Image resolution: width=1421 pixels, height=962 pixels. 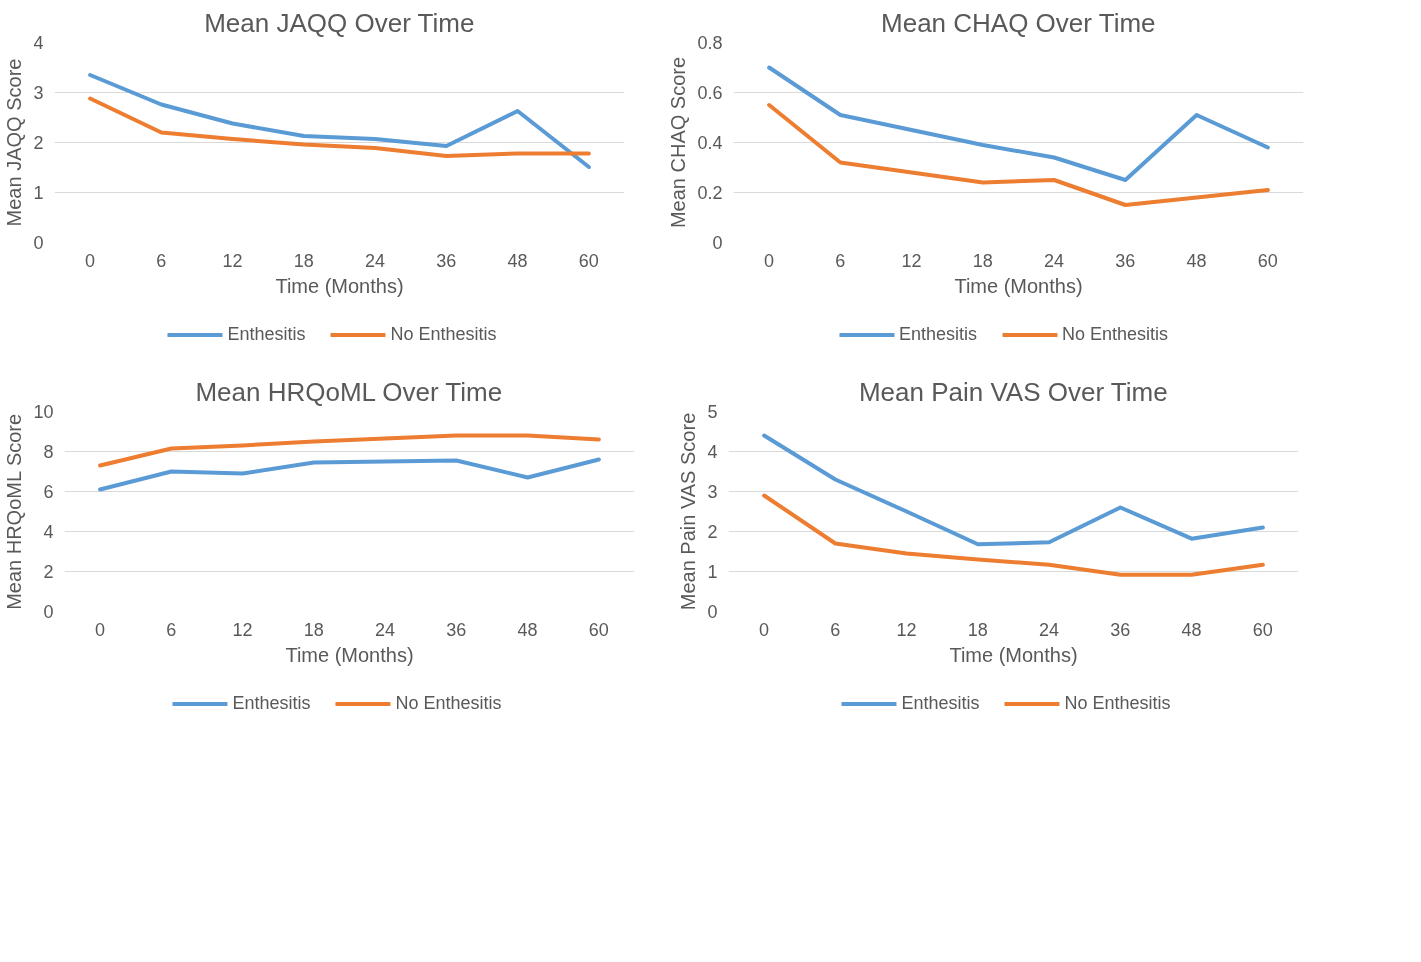 What do you see at coordinates (710, 193) in the screenshot?
I see `y-tick-label: 0.2` at bounding box center [710, 193].